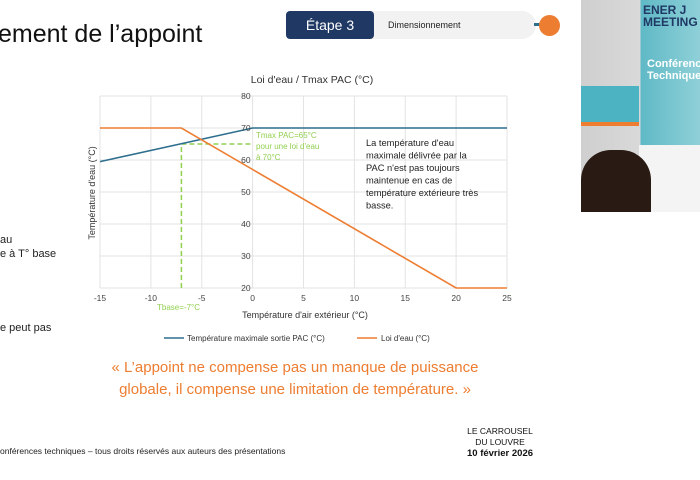  Describe the element at coordinates (507, 298) in the screenshot. I see `x-tick-label: 25` at that location.